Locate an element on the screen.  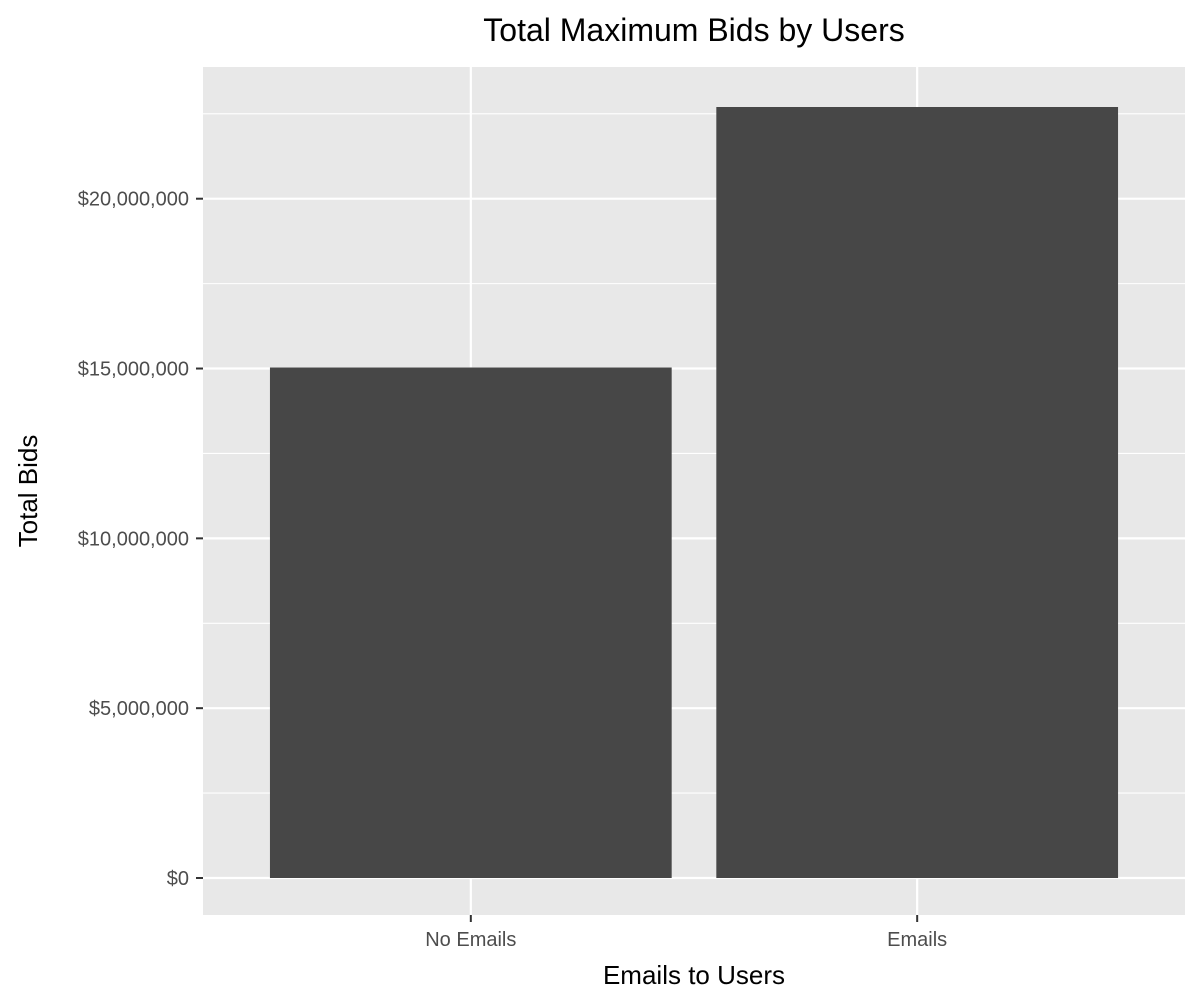
y-tick-label: $20,000,000 is located at coordinates (133, 200).